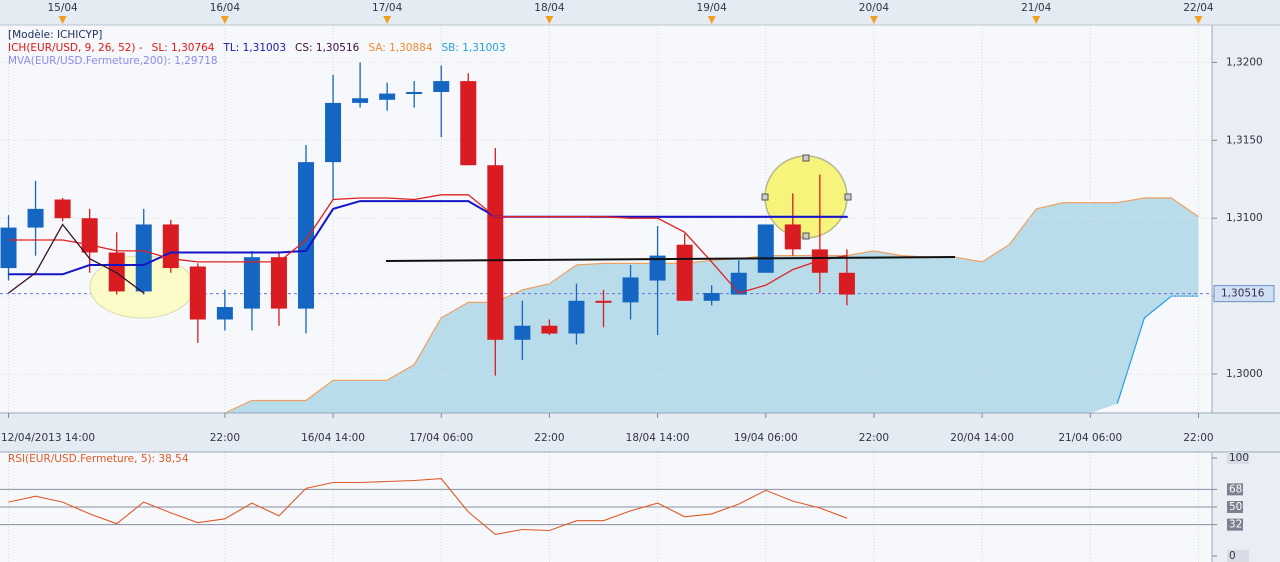  I want to click on x-tick-label: 12/04/2013 14:00, so click(48, 438).